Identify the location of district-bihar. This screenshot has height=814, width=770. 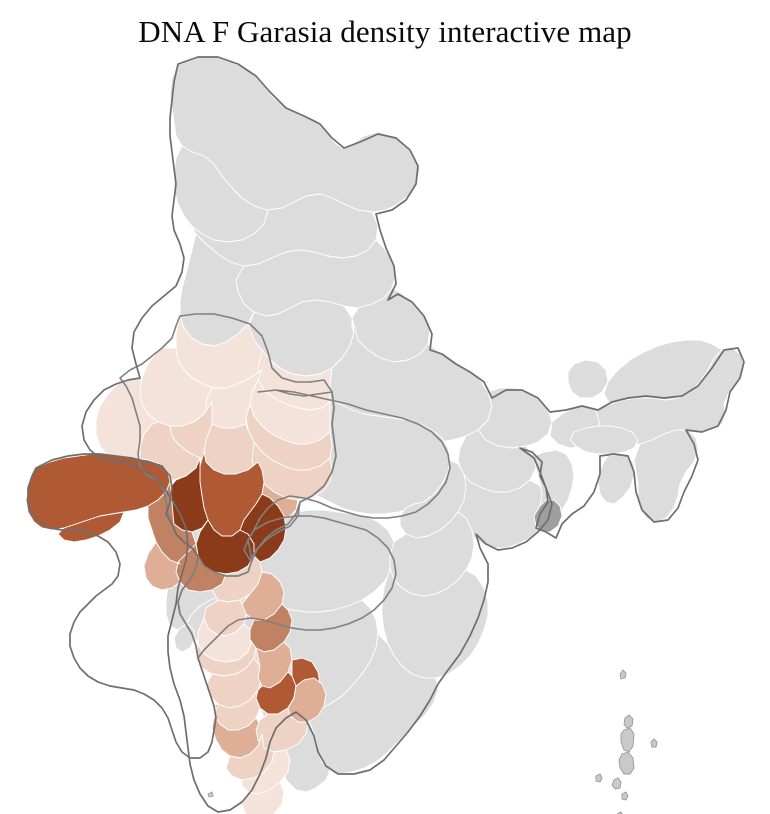
(515, 418).